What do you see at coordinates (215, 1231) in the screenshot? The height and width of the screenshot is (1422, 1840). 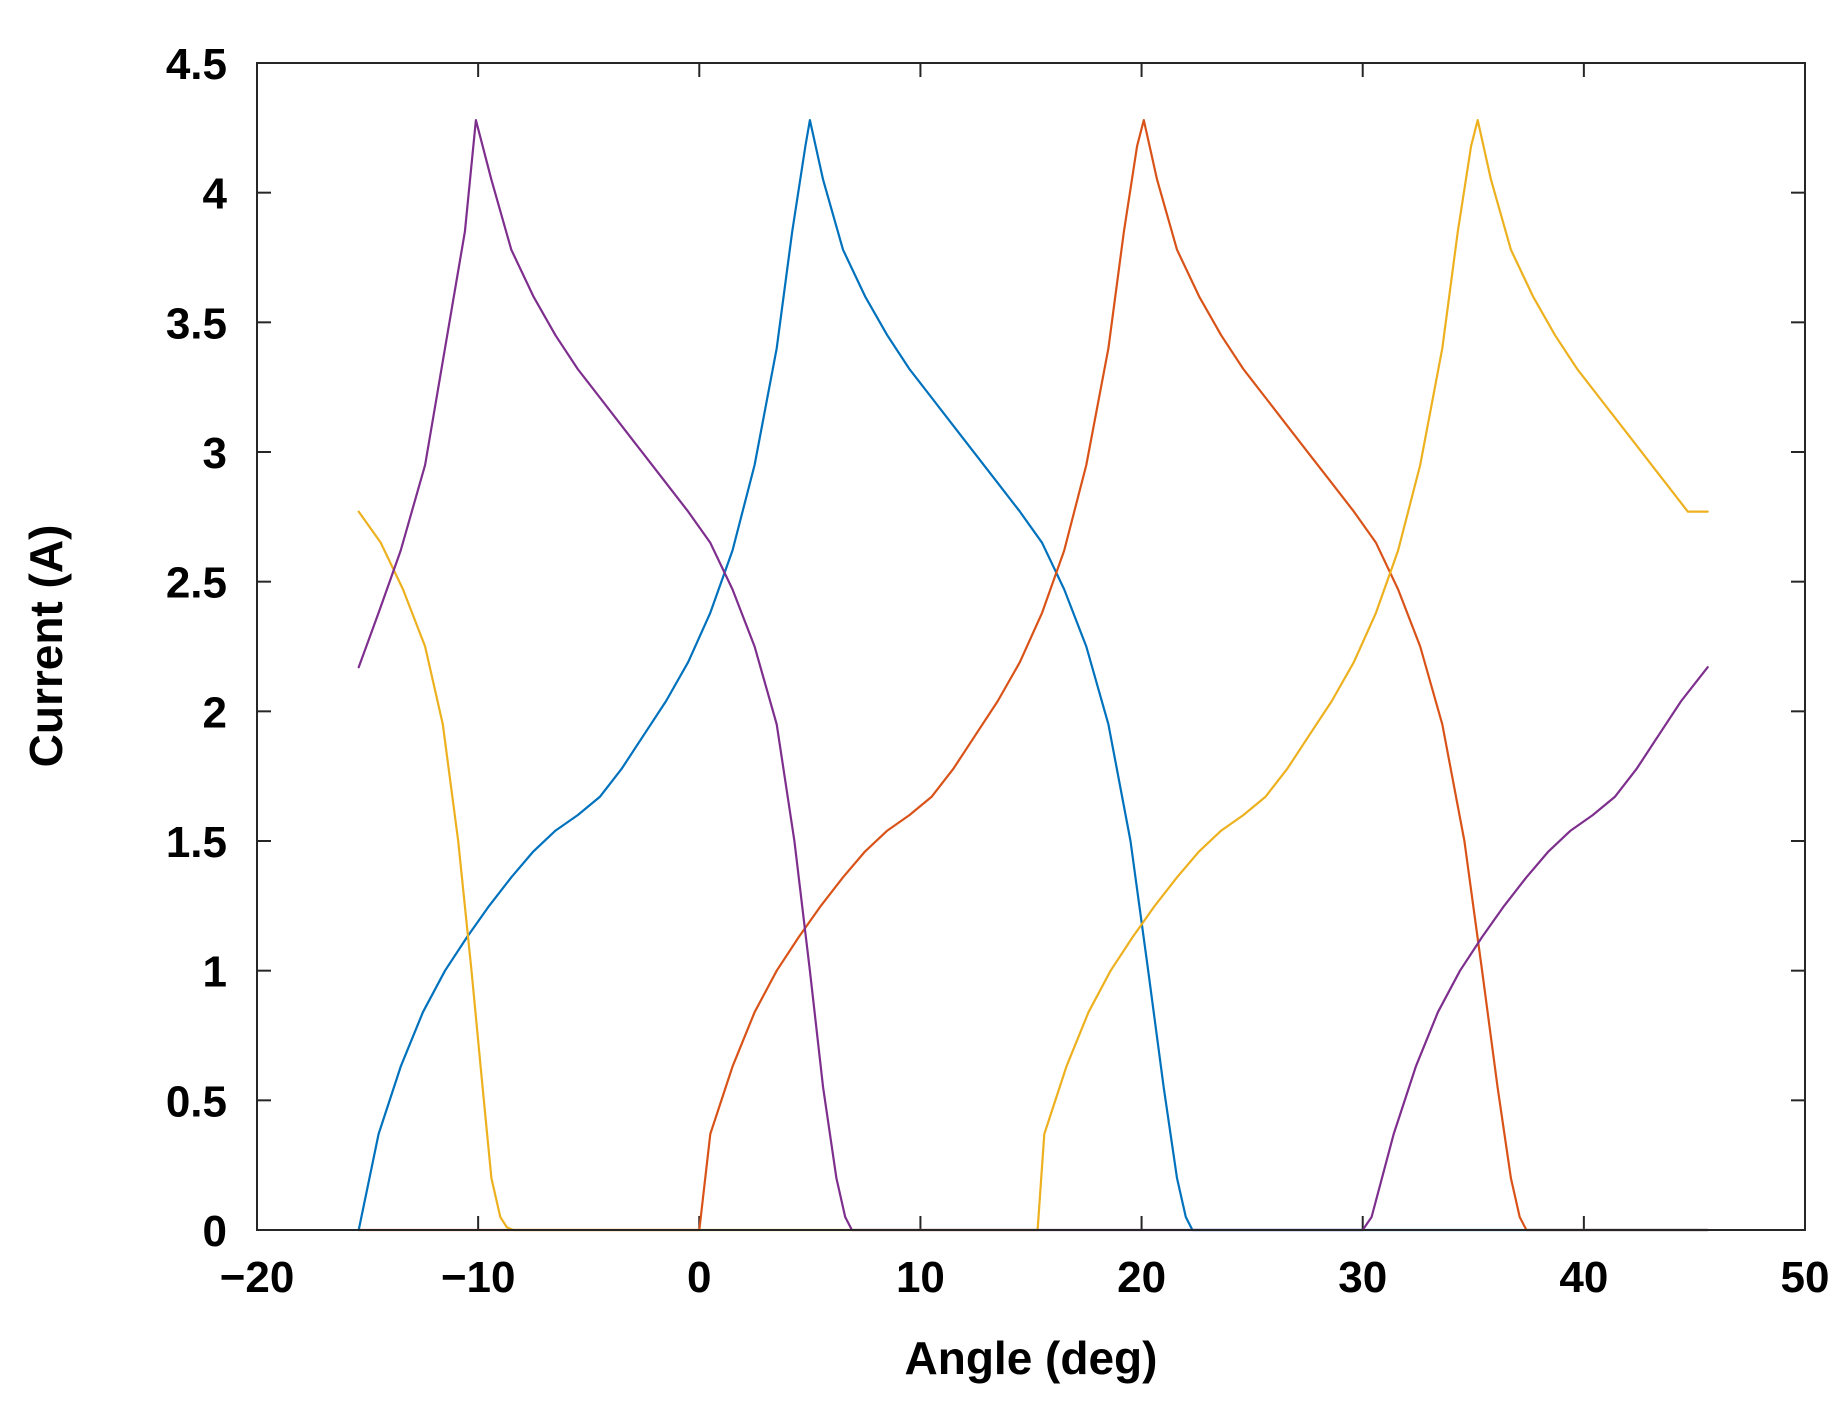 I see `y-tick-label: 0` at bounding box center [215, 1231].